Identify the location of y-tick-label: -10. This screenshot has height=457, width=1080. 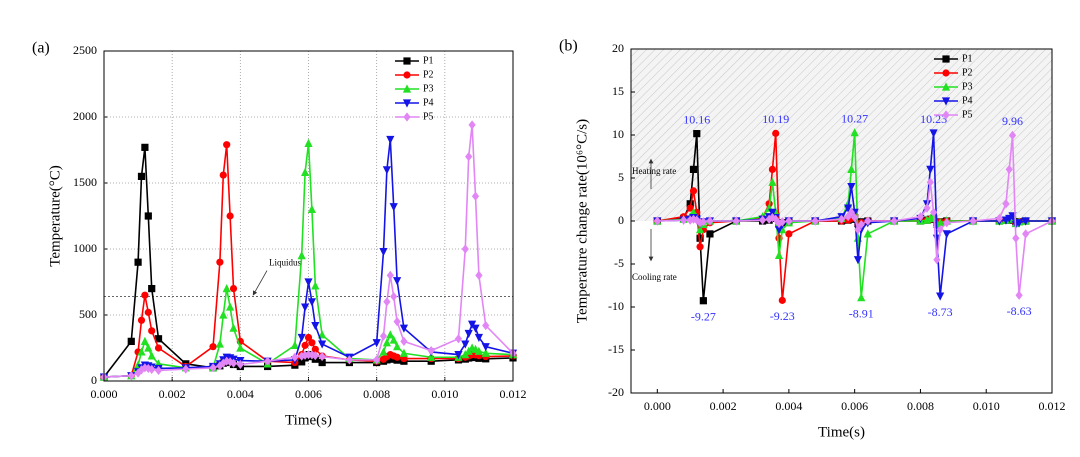
(616, 306).